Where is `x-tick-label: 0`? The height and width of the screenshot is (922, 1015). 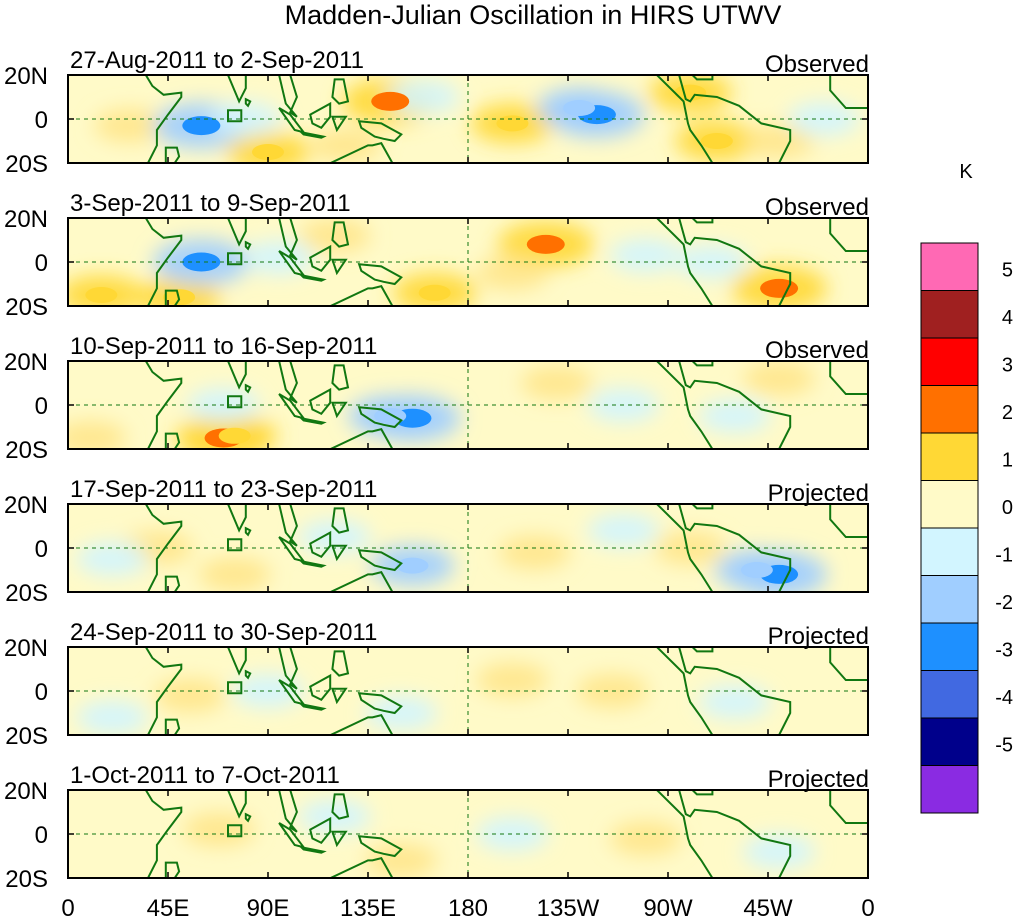
x-tick-label: 0 is located at coordinates (67, 908).